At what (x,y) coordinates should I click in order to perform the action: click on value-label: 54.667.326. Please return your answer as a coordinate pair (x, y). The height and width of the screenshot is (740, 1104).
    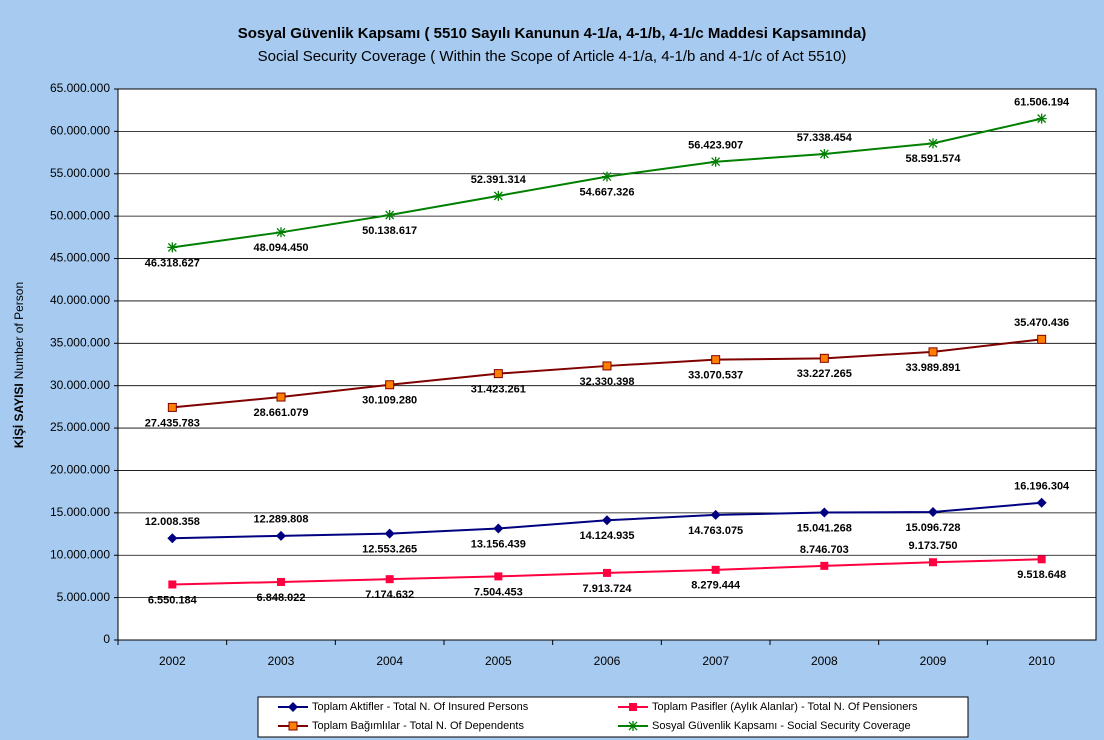
    Looking at the image, I should click on (606, 192).